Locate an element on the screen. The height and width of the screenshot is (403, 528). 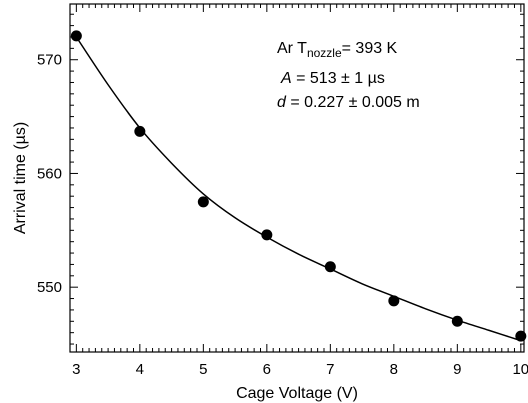
x-tick-label: 3 is located at coordinates (76, 369).